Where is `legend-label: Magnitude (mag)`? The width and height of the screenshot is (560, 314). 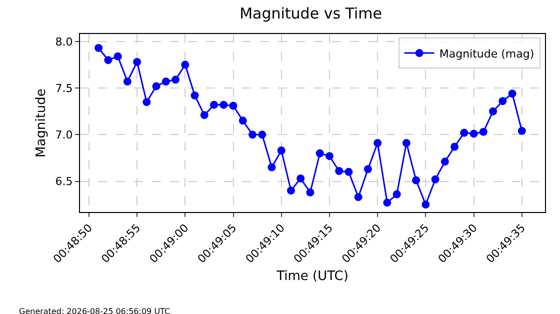
legend-label: Magnitude (mag) is located at coordinates (486, 53).